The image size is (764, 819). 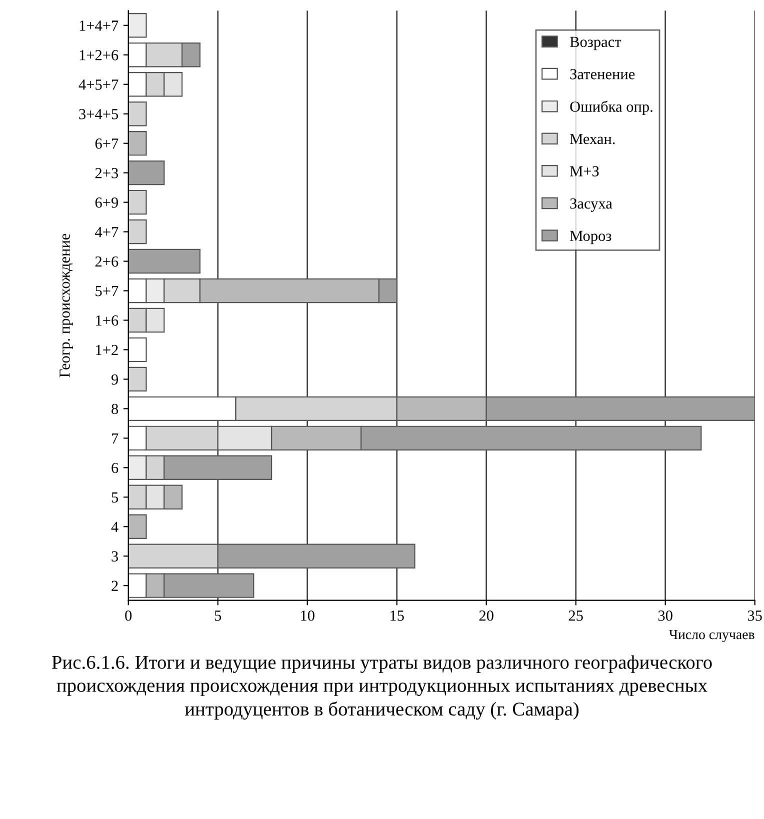 I want to click on y-tick-label: 4+7, so click(x=106, y=232).